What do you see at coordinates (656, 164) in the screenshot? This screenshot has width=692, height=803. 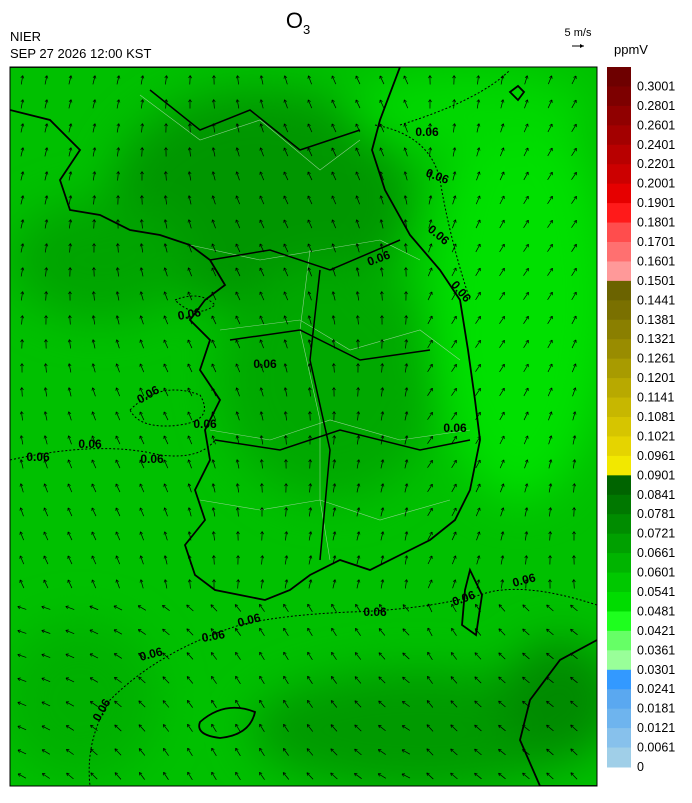 I see `legend-label: 0.2201` at bounding box center [656, 164].